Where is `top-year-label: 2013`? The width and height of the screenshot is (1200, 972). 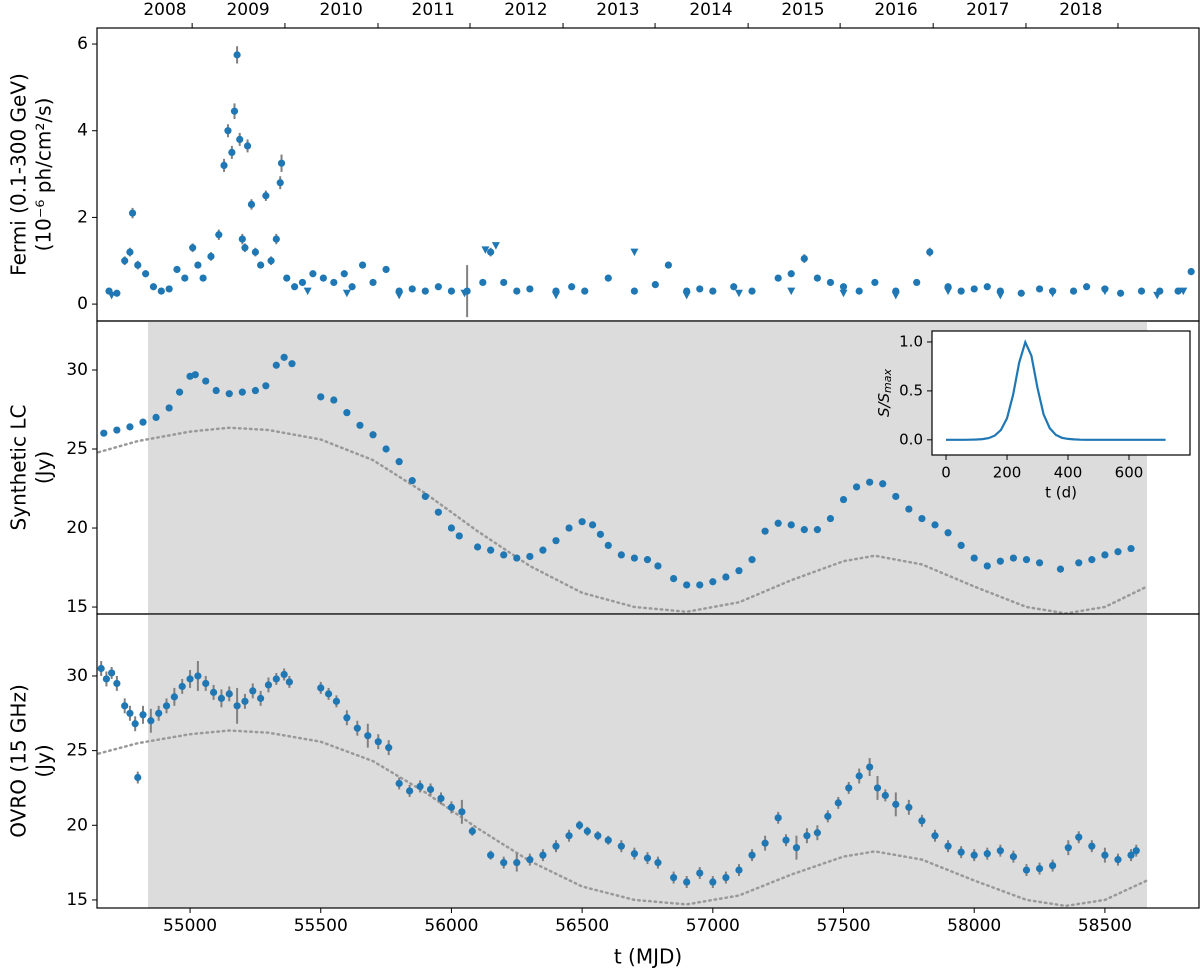
top-year-label: 2013 is located at coordinates (617, 10).